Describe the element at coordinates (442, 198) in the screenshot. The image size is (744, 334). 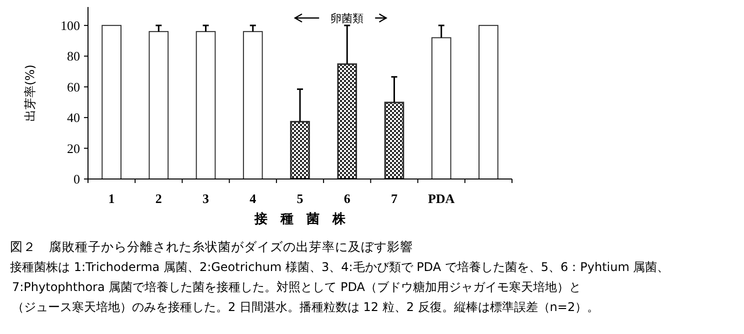
I see `x-tick-label: PDA` at that location.